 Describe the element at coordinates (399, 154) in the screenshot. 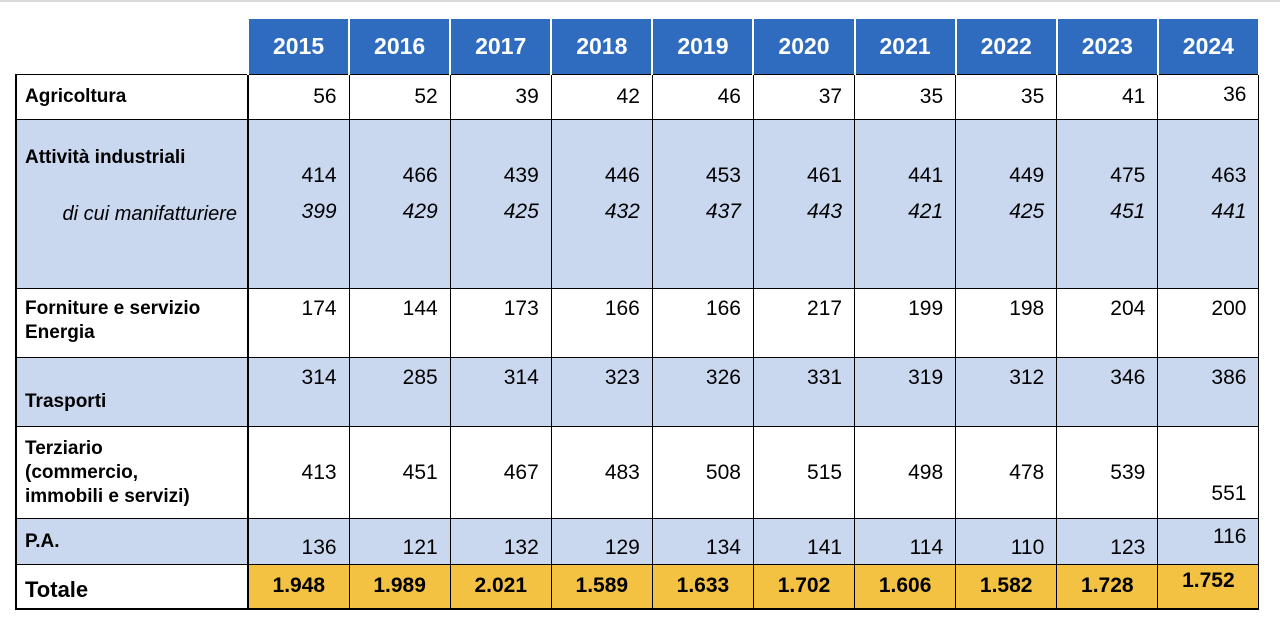

I see `table-cell: 466` at that location.